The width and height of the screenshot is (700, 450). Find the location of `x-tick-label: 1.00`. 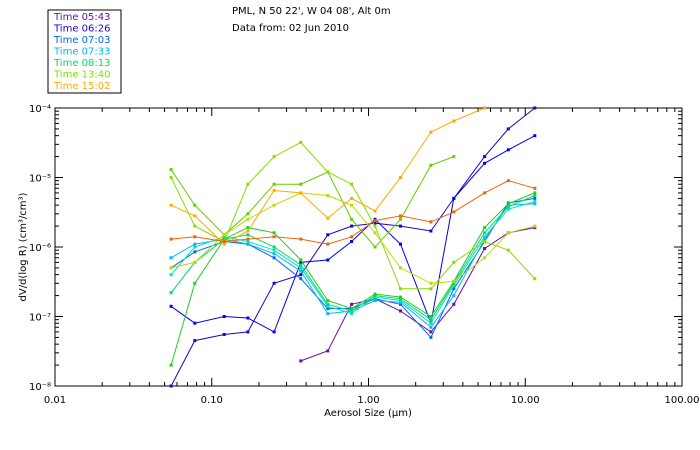

x-tick-label: 1.00 is located at coordinates (368, 400).